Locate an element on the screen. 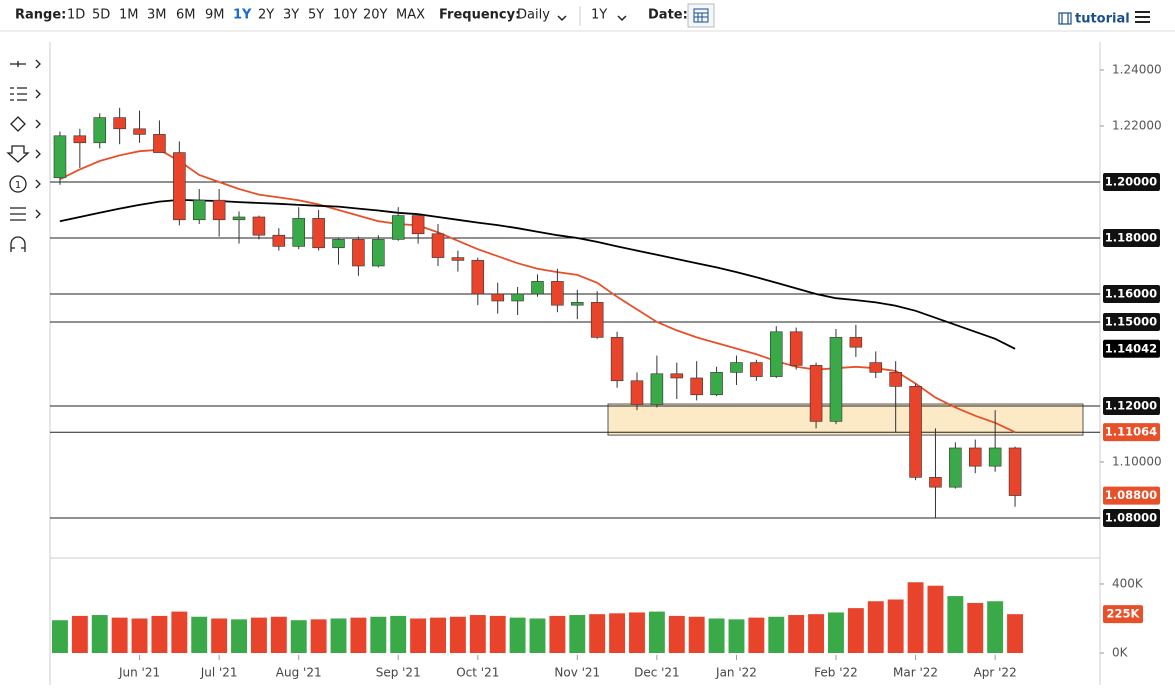 The image size is (1175, 699). frequency-select: Daily is located at coordinates (533, 15).